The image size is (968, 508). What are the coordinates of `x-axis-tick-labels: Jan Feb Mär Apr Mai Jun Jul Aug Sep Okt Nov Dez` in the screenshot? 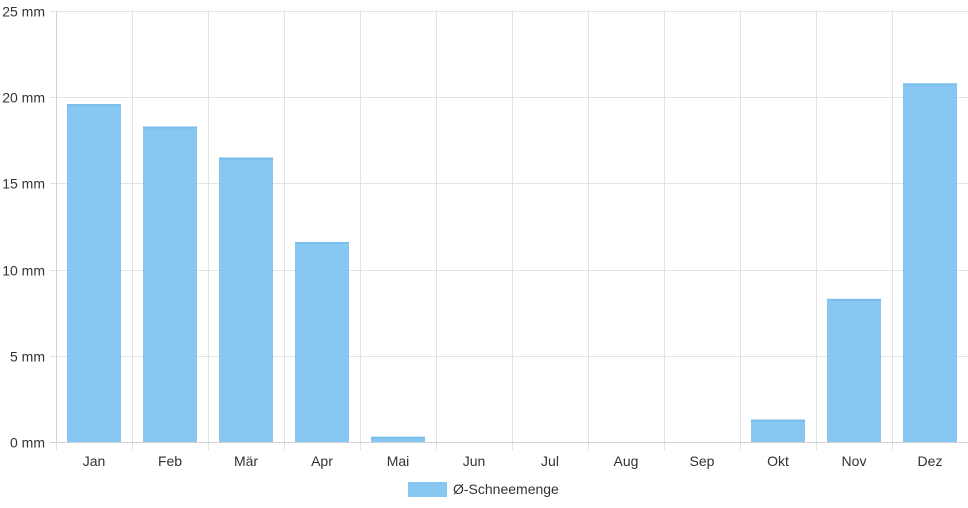 It's located at (513, 461).